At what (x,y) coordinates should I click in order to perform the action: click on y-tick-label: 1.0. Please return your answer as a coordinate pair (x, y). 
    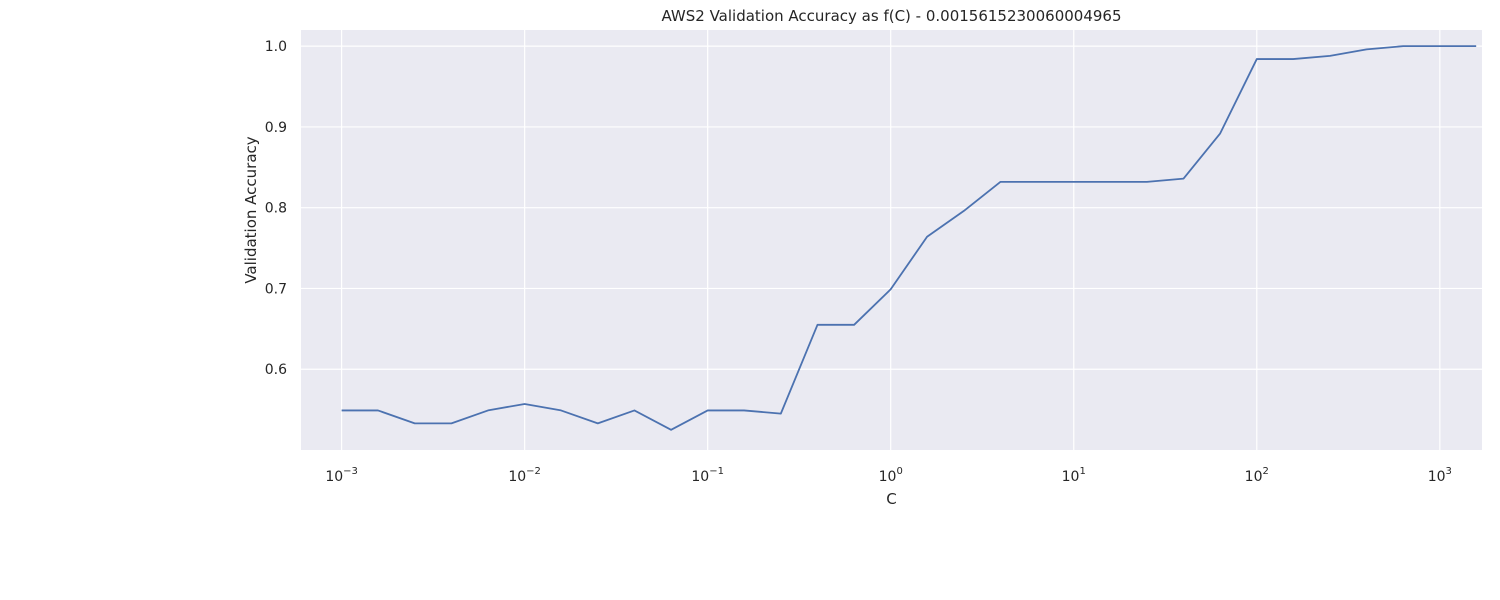
    Looking at the image, I should click on (276, 47).